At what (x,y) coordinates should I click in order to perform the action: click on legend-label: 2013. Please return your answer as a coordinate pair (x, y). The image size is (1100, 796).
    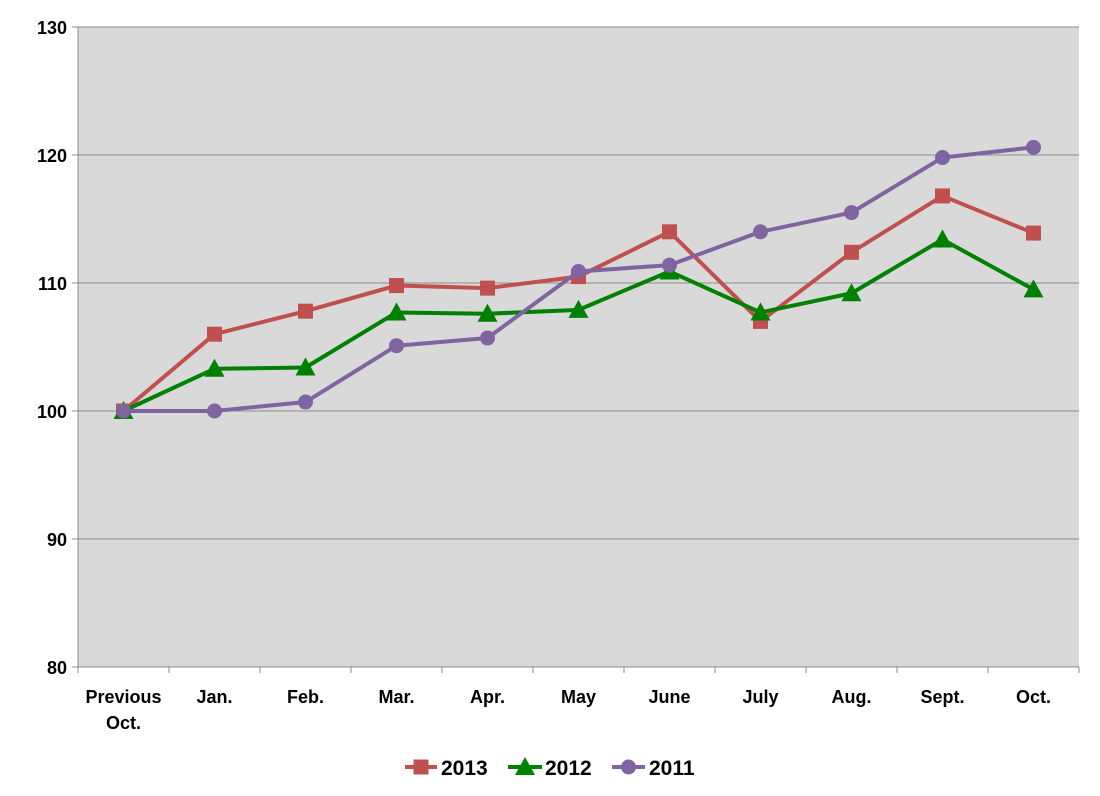
    Looking at the image, I should click on (464, 768).